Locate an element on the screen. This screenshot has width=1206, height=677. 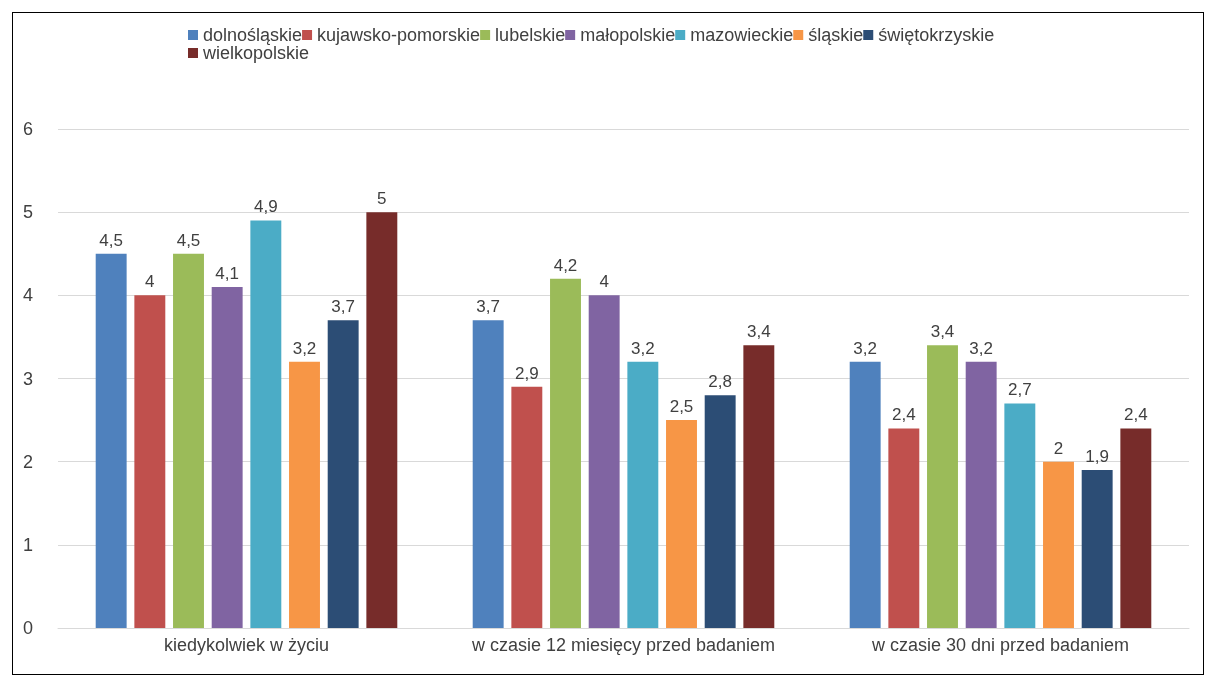
data-label: 4,2 is located at coordinates (565, 265).